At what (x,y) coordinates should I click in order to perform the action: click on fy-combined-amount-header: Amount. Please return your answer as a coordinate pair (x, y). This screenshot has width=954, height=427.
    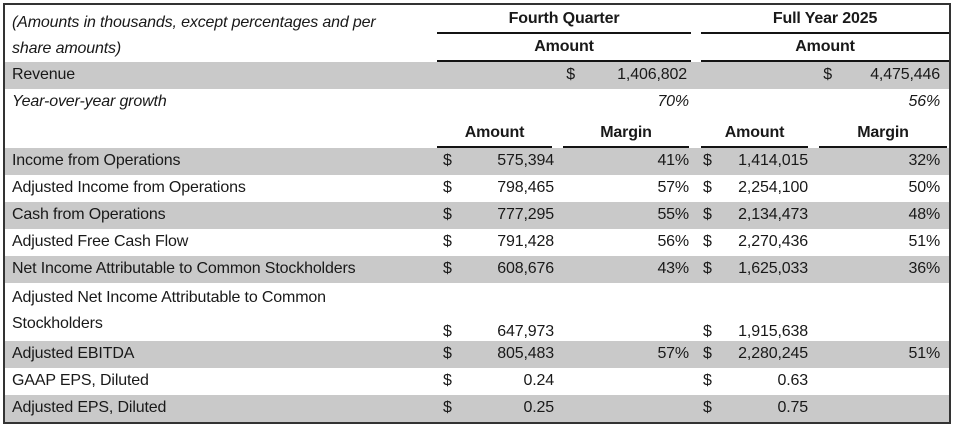
    Looking at the image, I should click on (825, 50).